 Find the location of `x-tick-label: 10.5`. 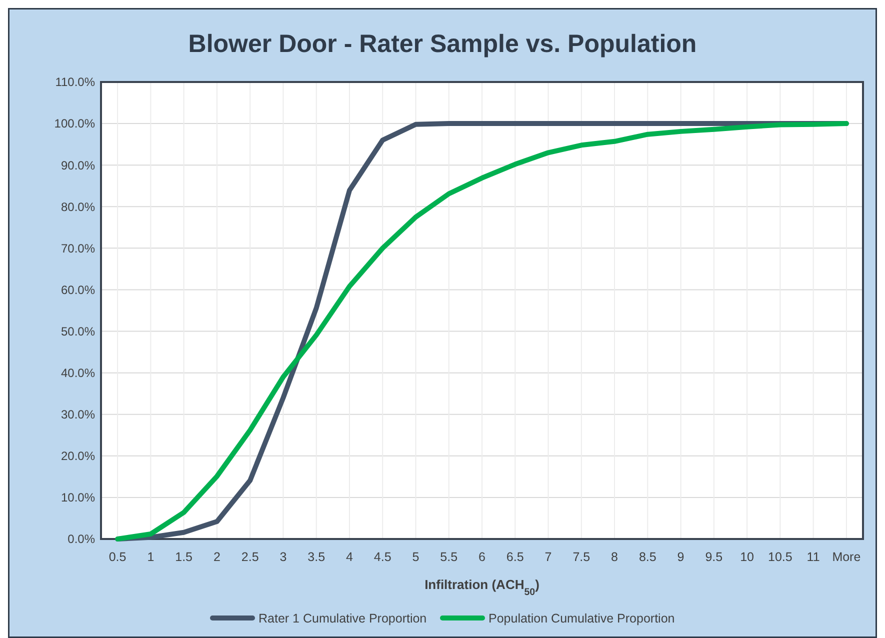

x-tick-label: 10.5 is located at coordinates (780, 557).